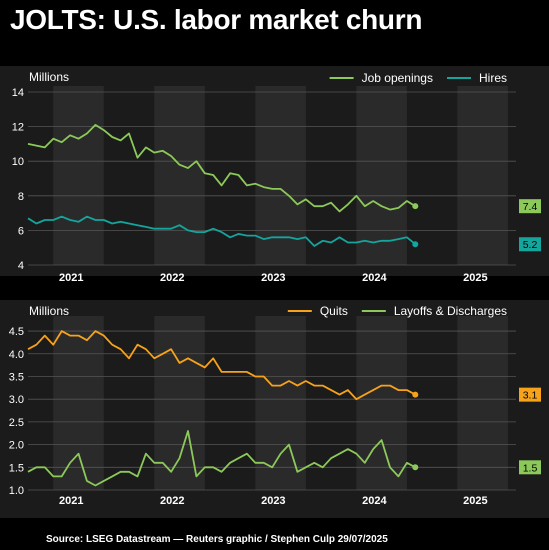  I want to click on y-tick-label: 2.5, so click(16, 423).